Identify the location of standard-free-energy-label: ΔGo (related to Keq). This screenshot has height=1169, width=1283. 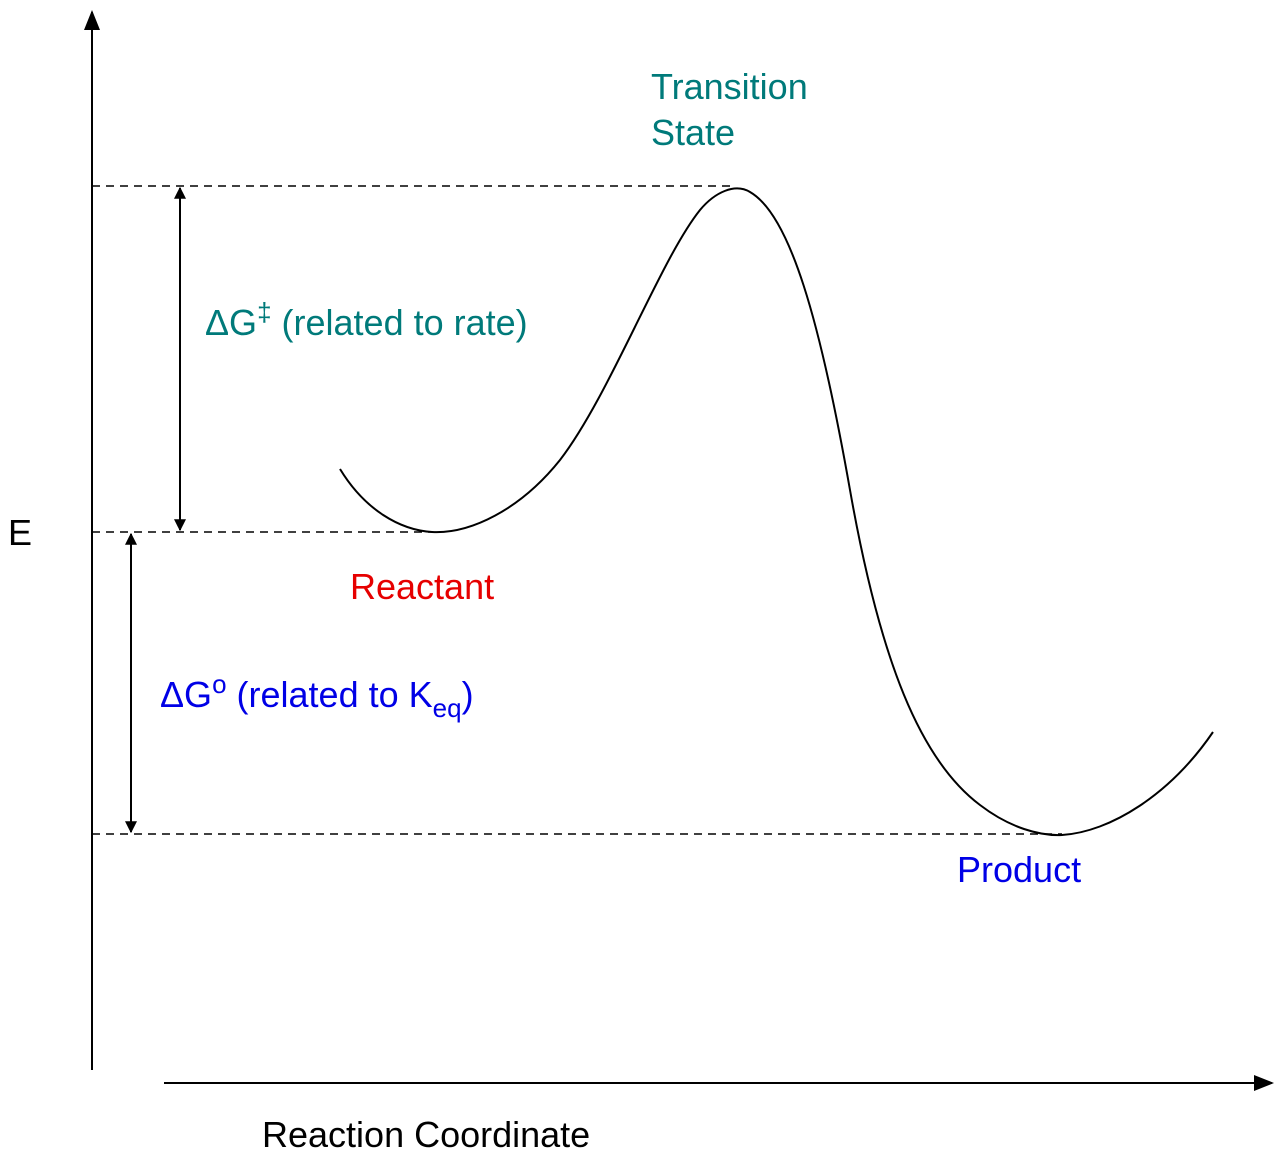
(317, 695).